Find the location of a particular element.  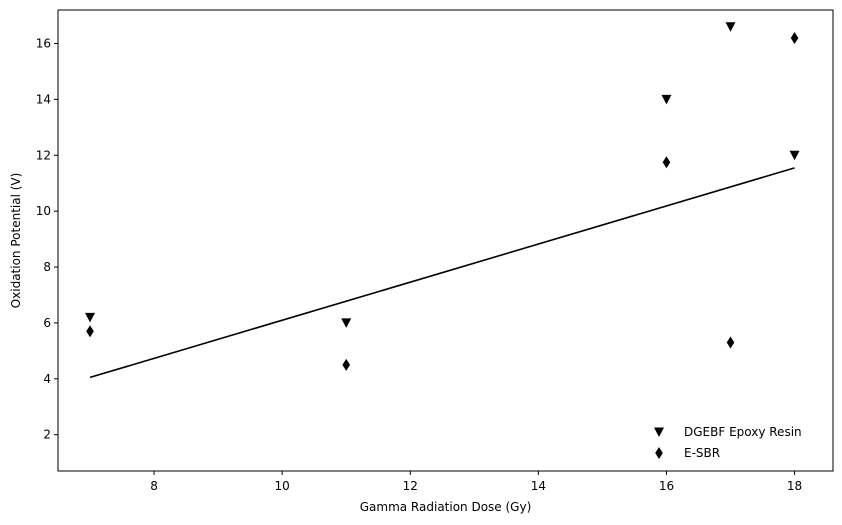

y-tick-label: 4 is located at coordinates (47, 379).